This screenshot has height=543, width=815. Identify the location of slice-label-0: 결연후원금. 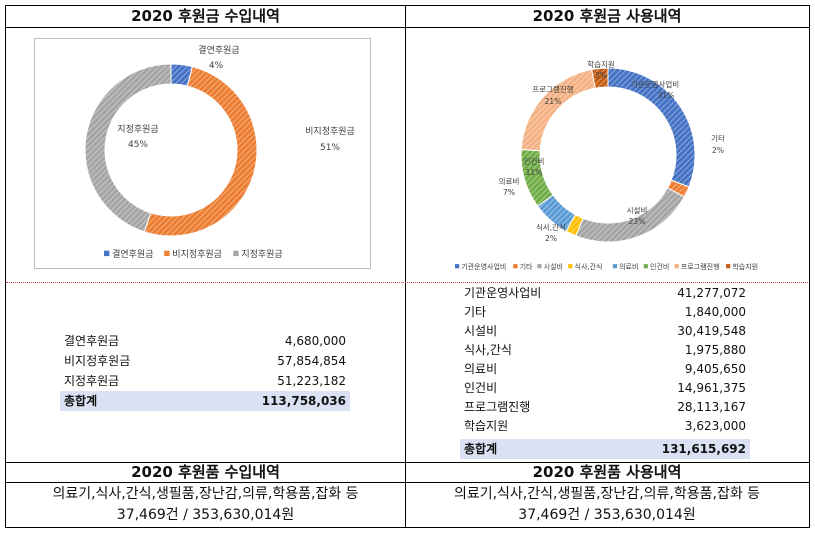
(218, 50).